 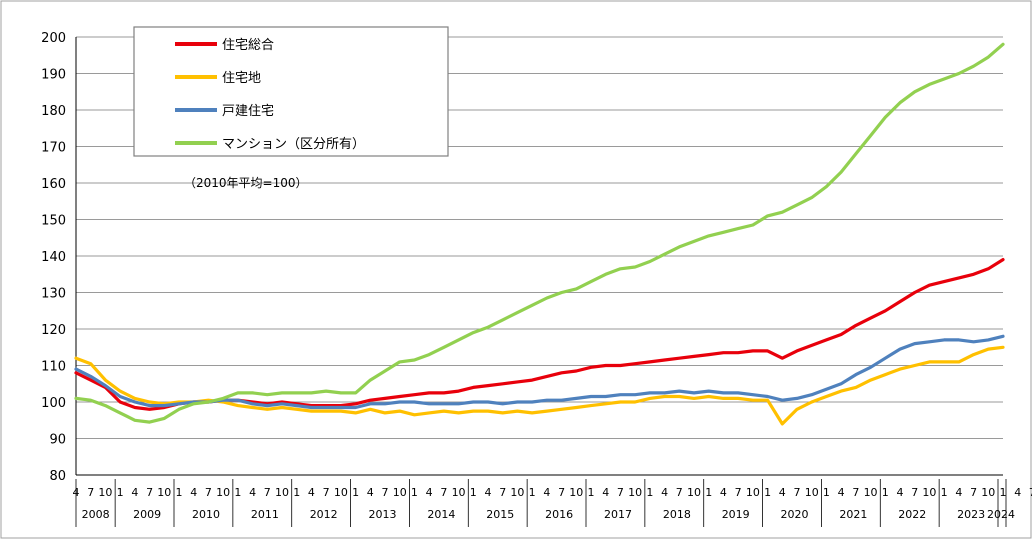 What do you see at coordinates (53, 111) in the screenshot?
I see `y-tick-label: 180` at bounding box center [53, 111].